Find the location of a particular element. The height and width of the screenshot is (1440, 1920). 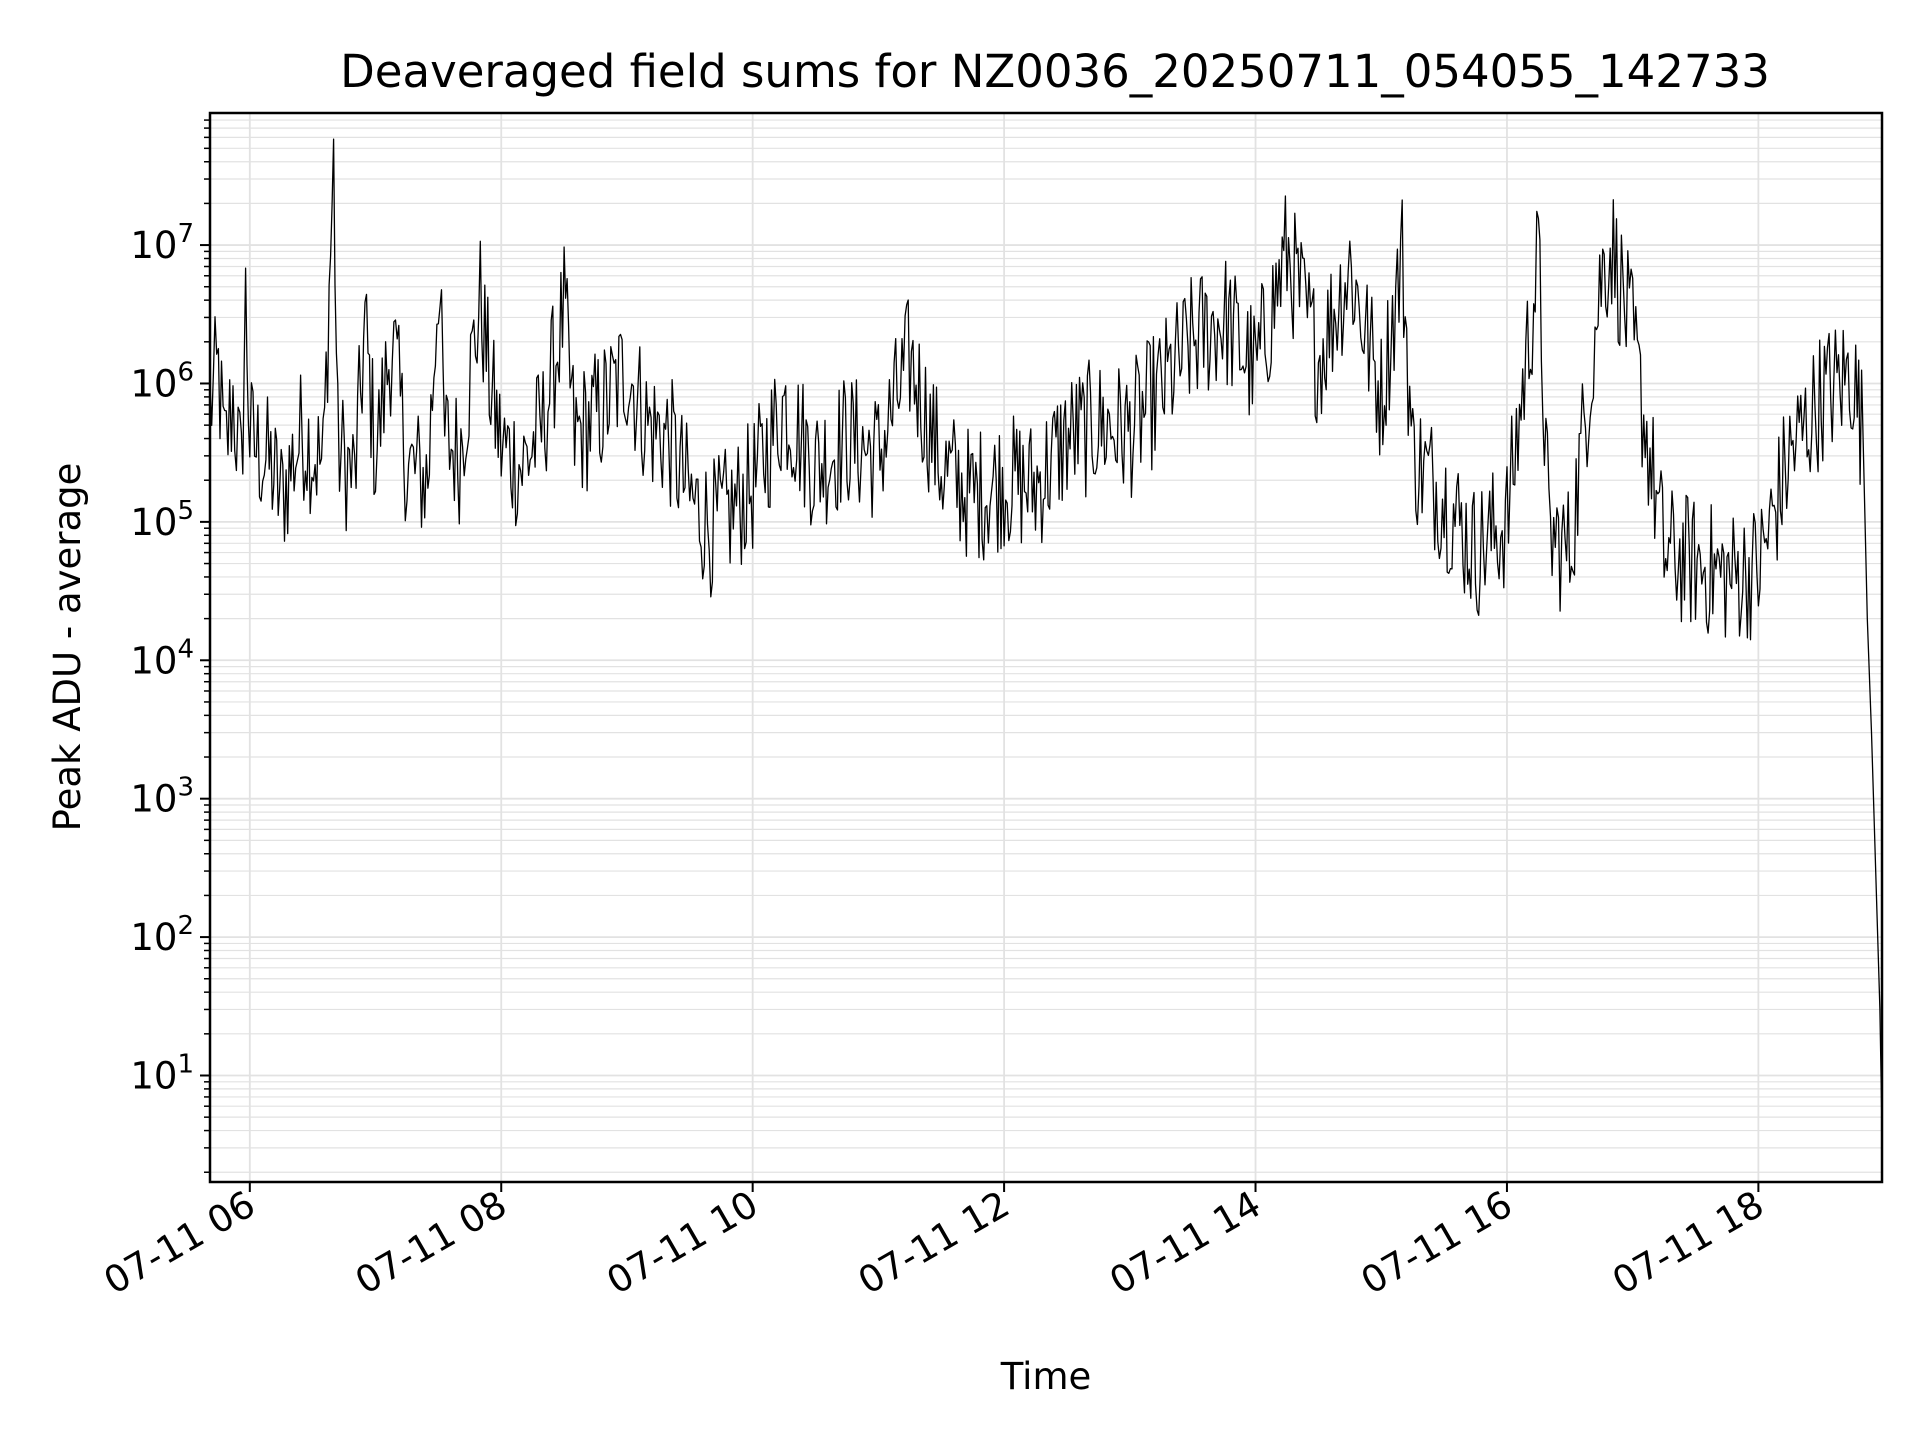

y-tick-label: 10² is located at coordinates (162, 935).